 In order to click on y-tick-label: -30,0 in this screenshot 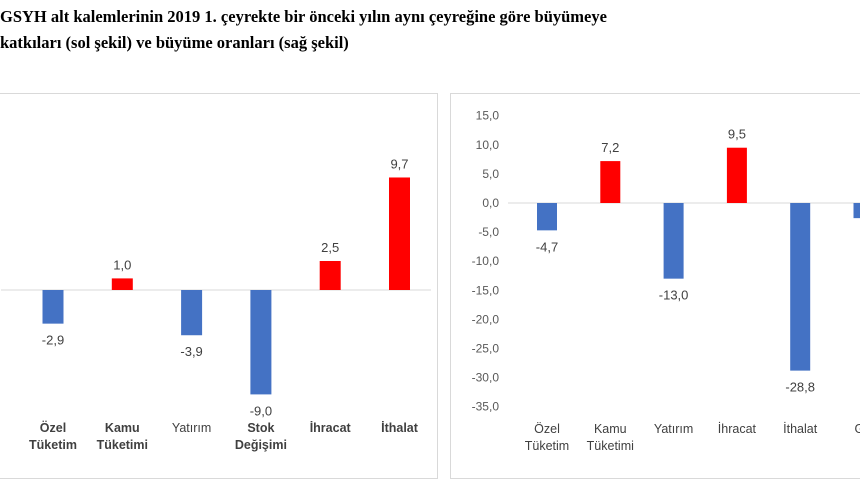, I will do `click(486, 378)`.